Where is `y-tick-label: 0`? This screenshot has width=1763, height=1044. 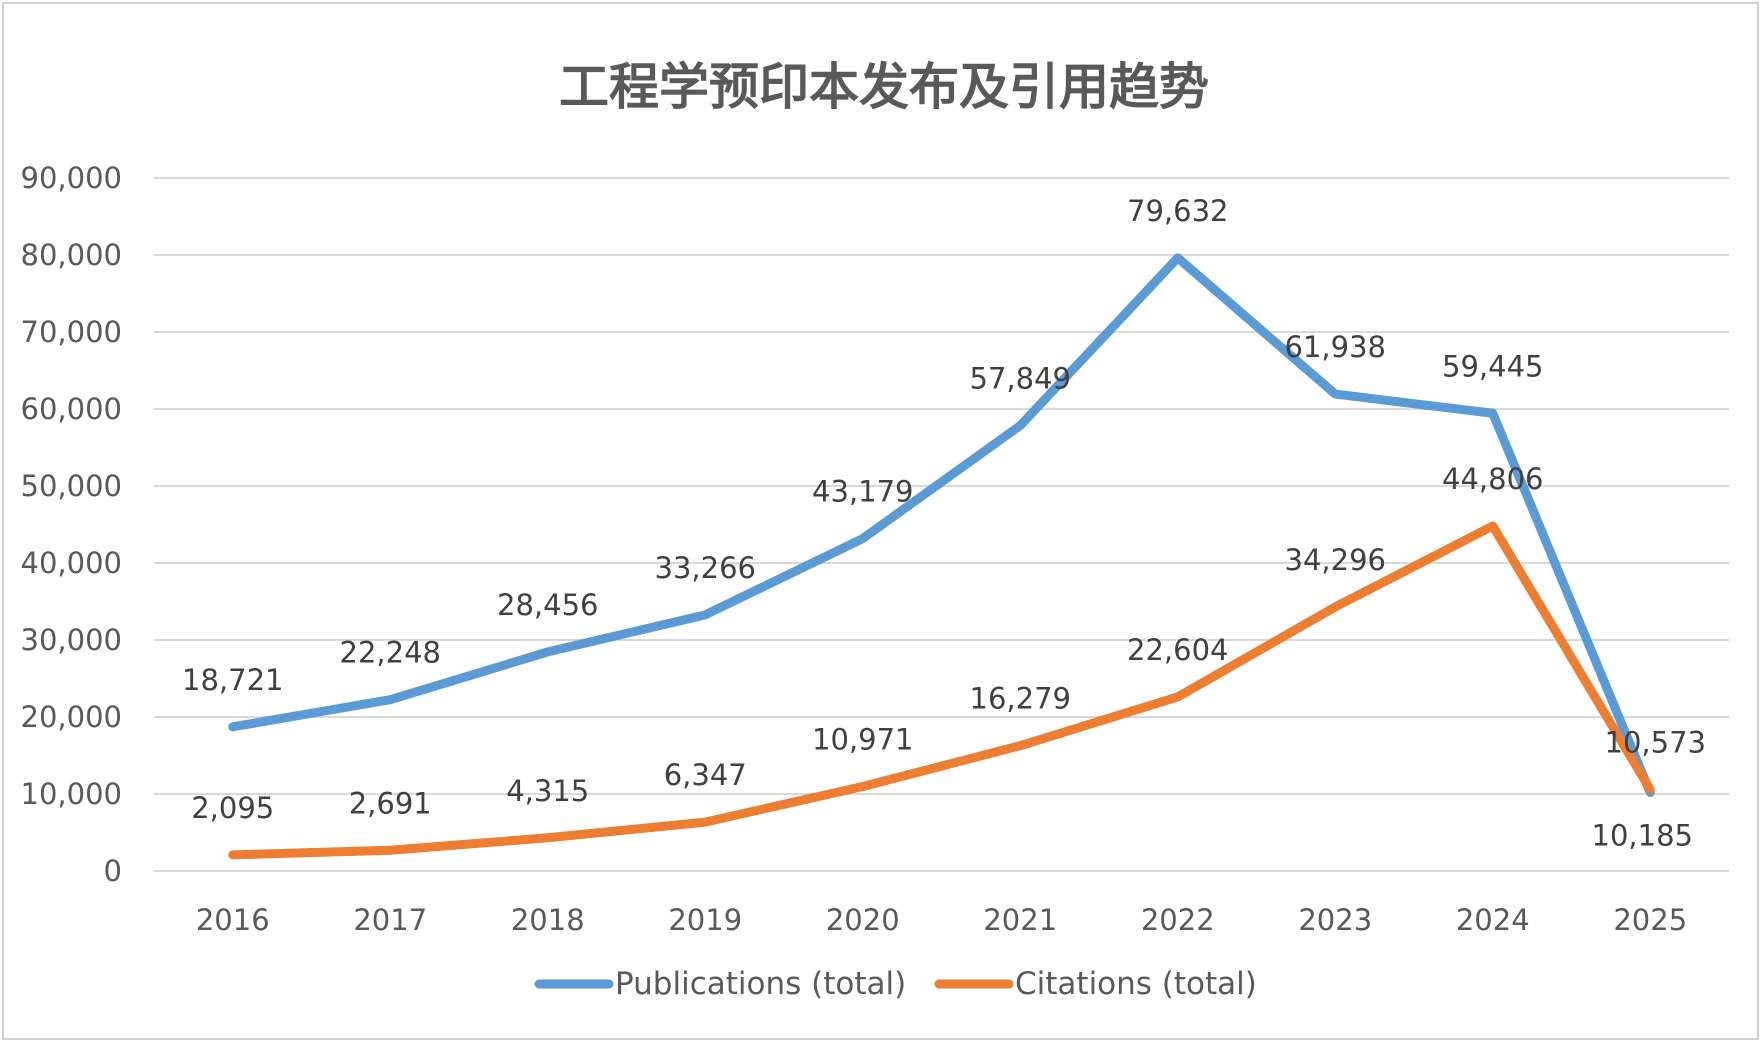
y-tick-label: 0 is located at coordinates (113, 871).